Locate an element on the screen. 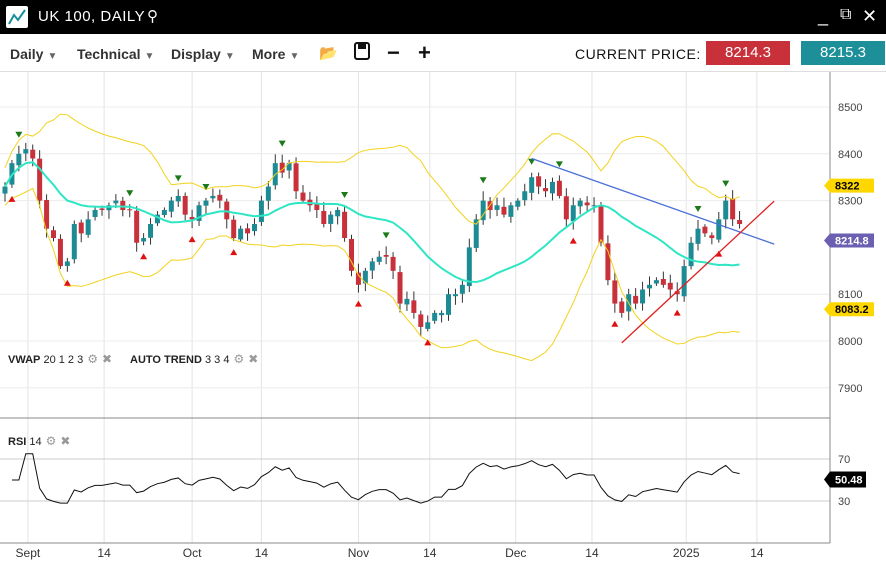 The height and width of the screenshot is (564, 886). menu-more: More ▼ is located at coordinates (275, 54).